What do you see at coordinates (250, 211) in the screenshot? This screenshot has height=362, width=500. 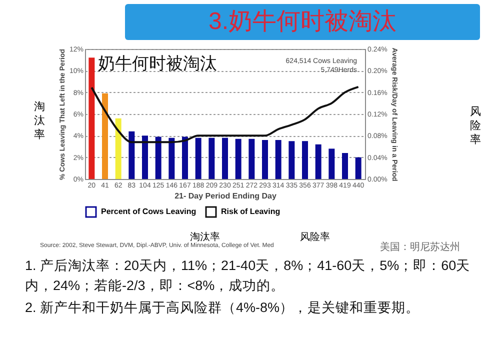 I see `legend-label: Risk of Leaving` at bounding box center [250, 211].